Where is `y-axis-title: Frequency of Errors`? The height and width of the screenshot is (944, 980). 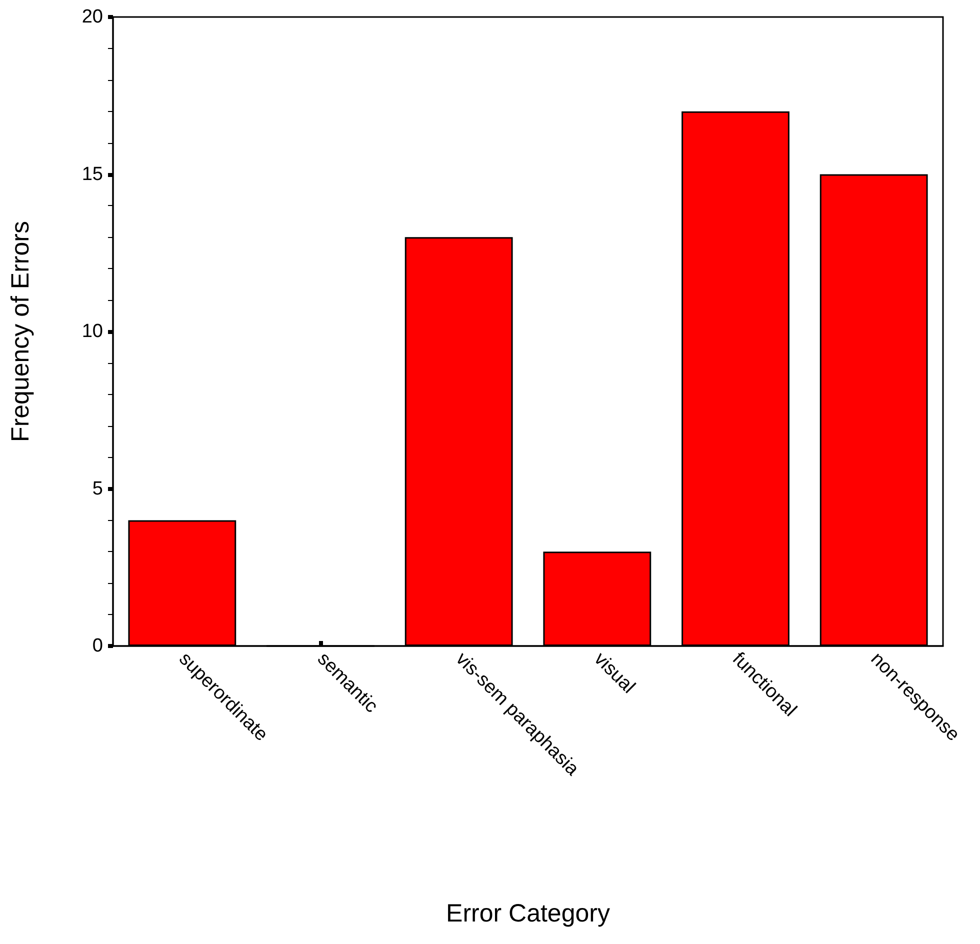 y-axis-title: Frequency of Errors is located at coordinates (20, 331).